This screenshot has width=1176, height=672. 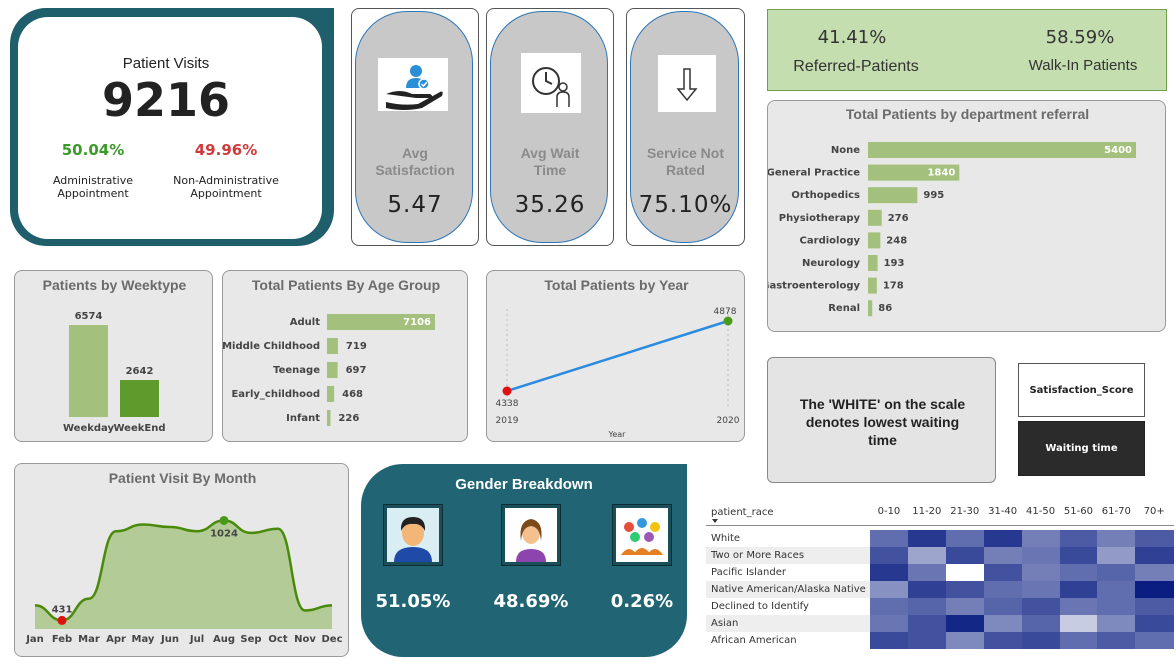 I want to click on heatmap-row-label: Two or More Races, so click(x=758, y=555).